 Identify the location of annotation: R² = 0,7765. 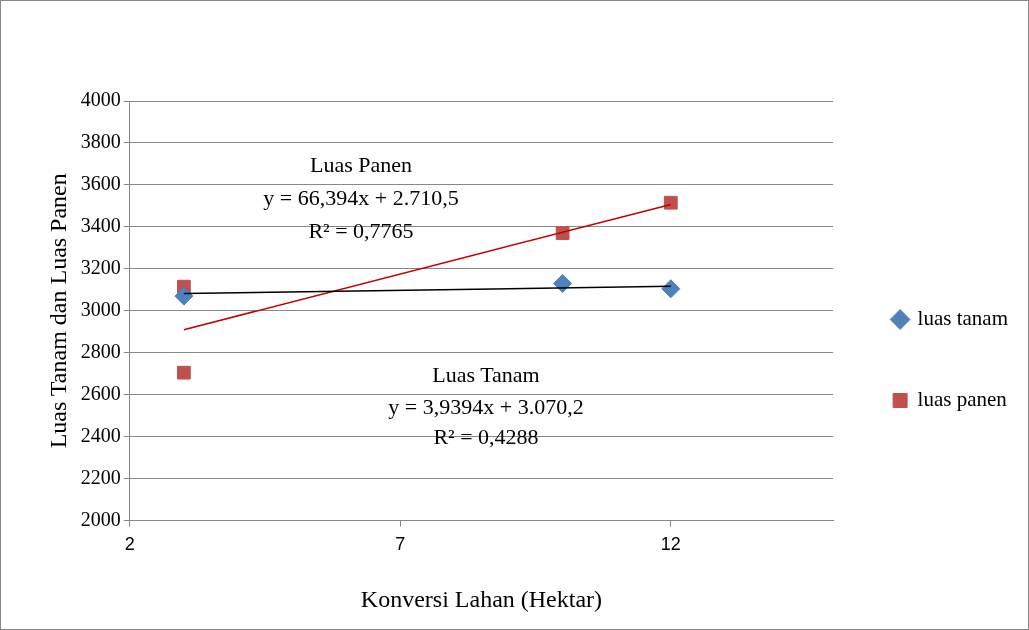
(361, 230).